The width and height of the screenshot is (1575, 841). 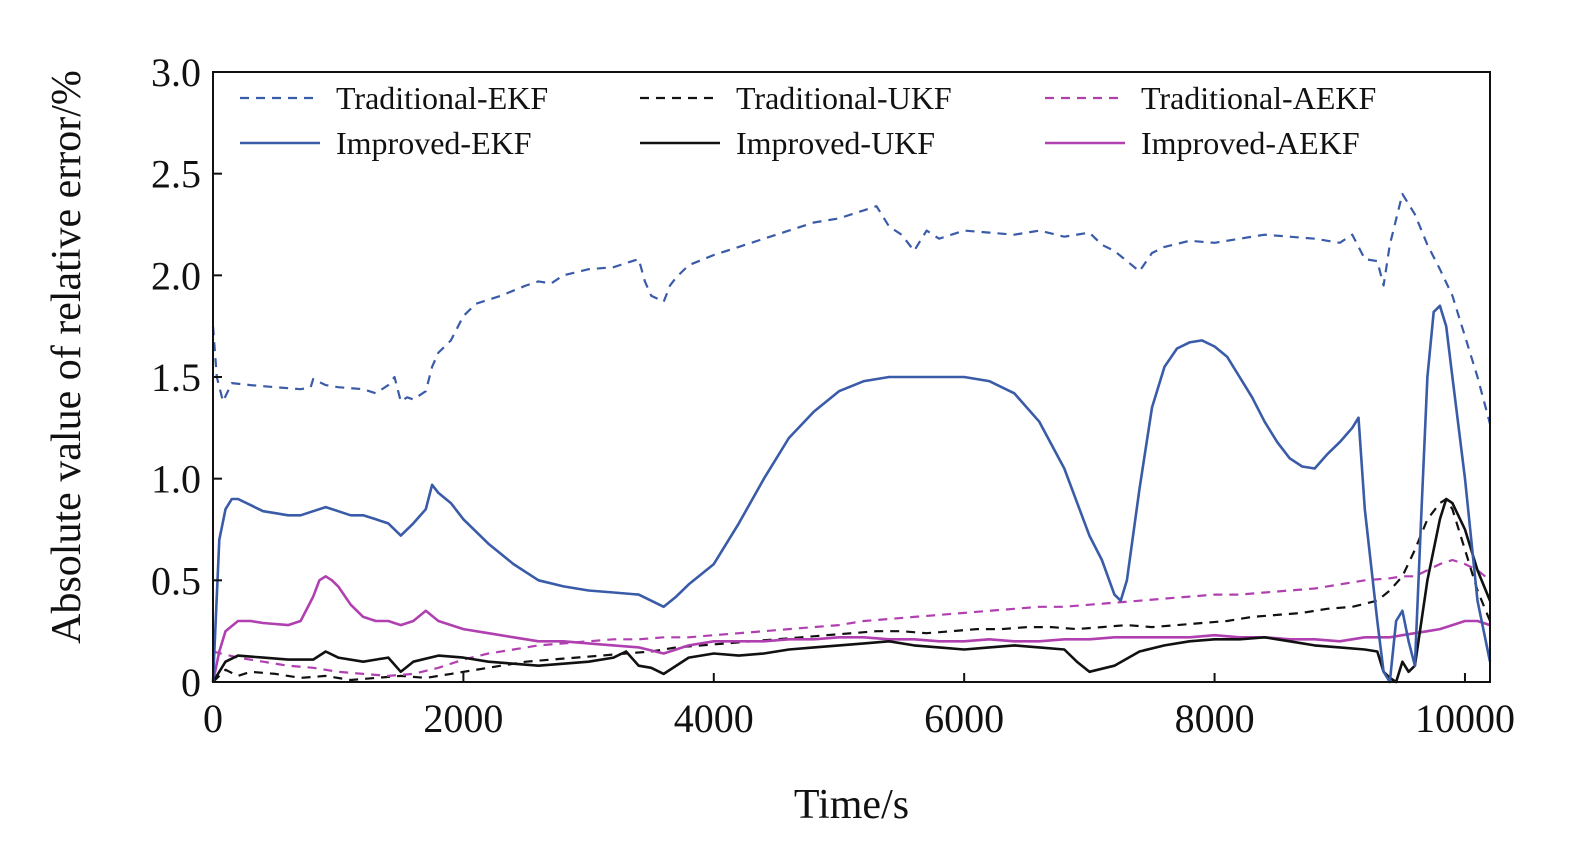 I want to click on series-line-improved-aekf, so click(x=851, y=628).